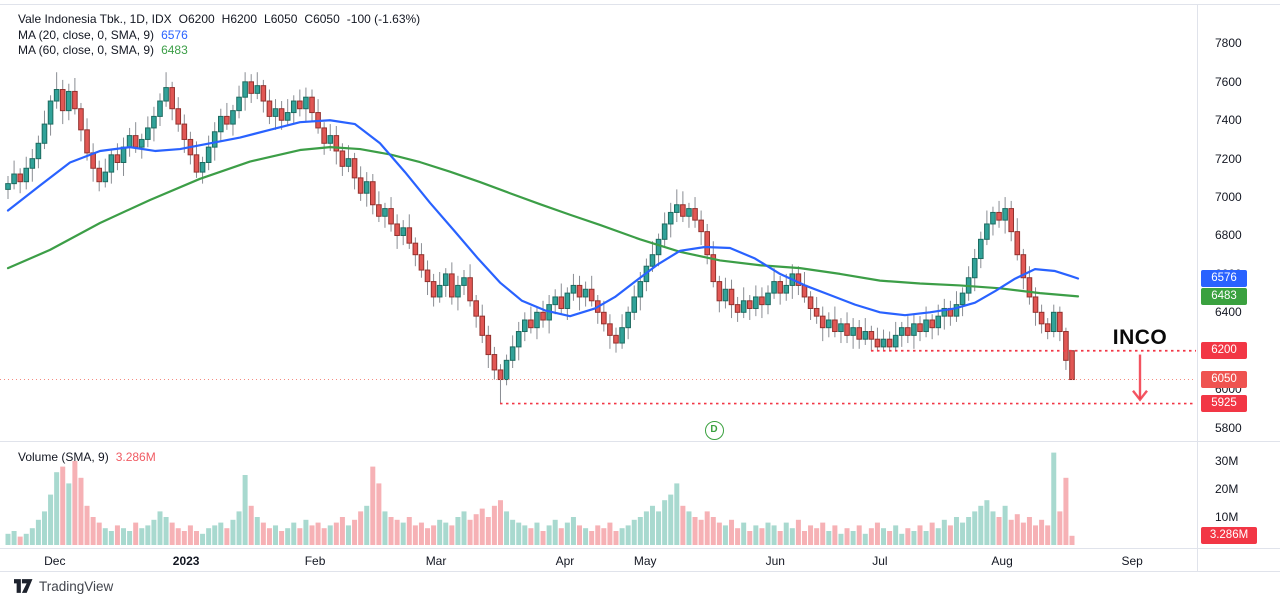 The height and width of the screenshot is (606, 1280). What do you see at coordinates (1228, 197) in the screenshot?
I see `price-axis-label: 7000` at bounding box center [1228, 197].